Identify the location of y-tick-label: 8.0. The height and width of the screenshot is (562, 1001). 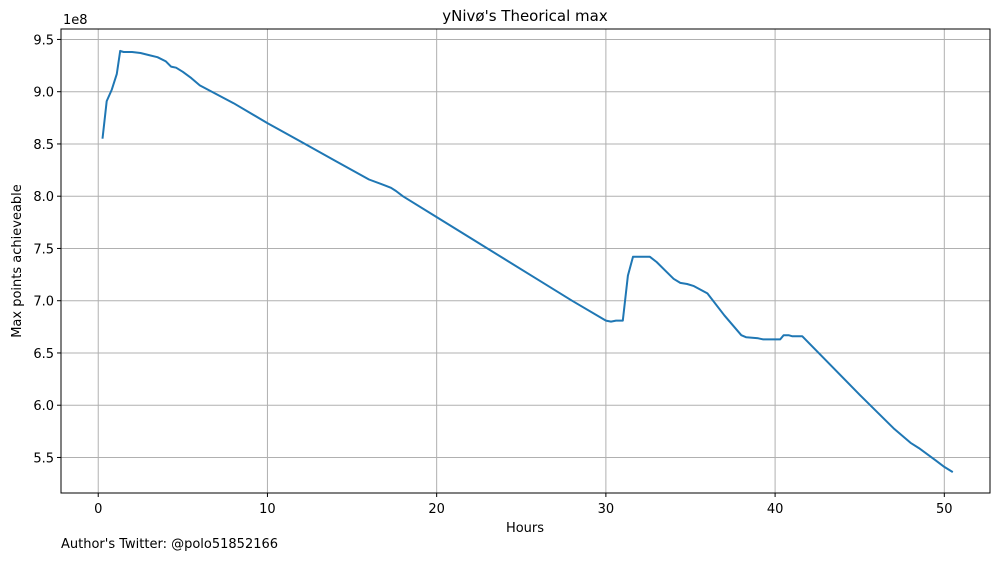
(43, 197).